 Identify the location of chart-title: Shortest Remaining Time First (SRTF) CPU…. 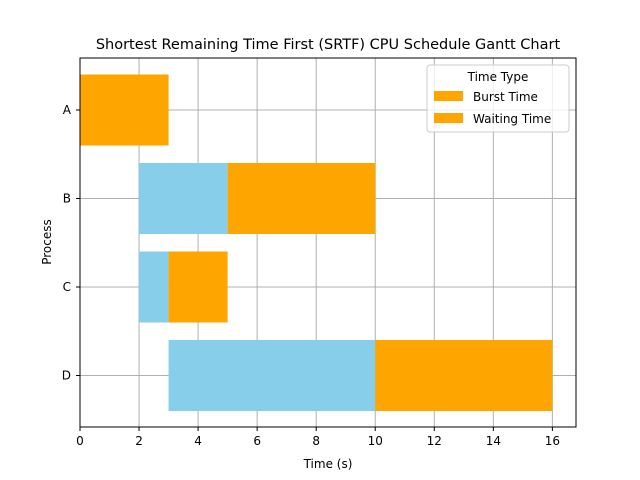
(328, 45).